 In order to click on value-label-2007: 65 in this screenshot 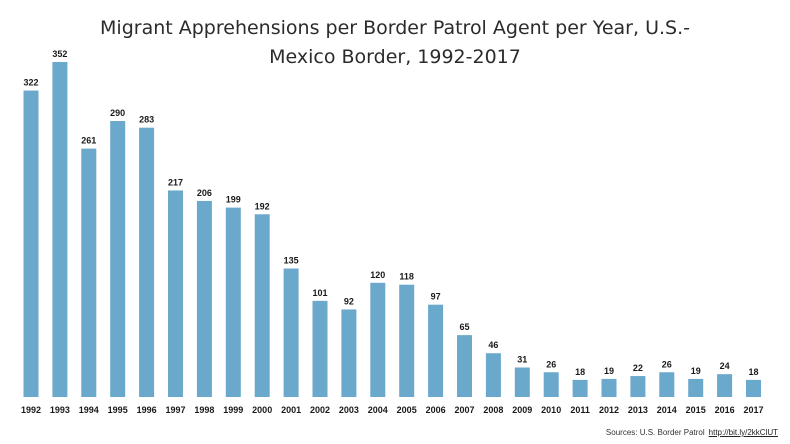, I will do `click(464, 327)`.